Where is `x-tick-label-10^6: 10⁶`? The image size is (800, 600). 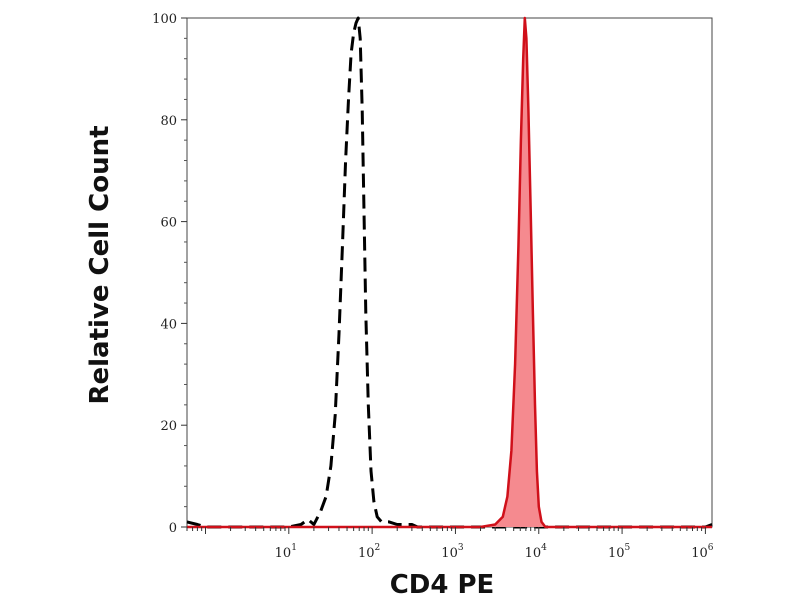
x-tick-label-10^6: 10⁶ is located at coordinates (702, 552).